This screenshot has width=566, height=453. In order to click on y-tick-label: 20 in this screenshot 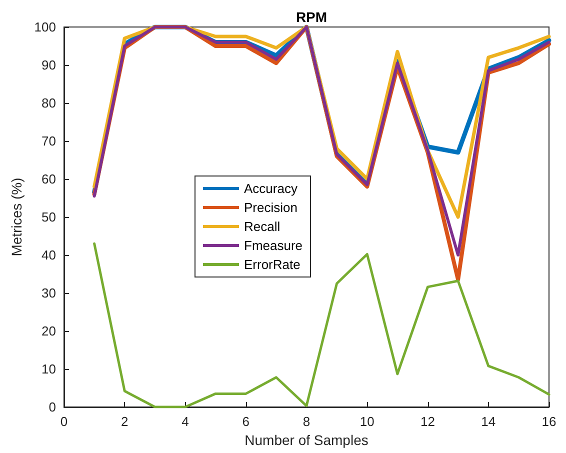, I will do `click(49, 331)`.